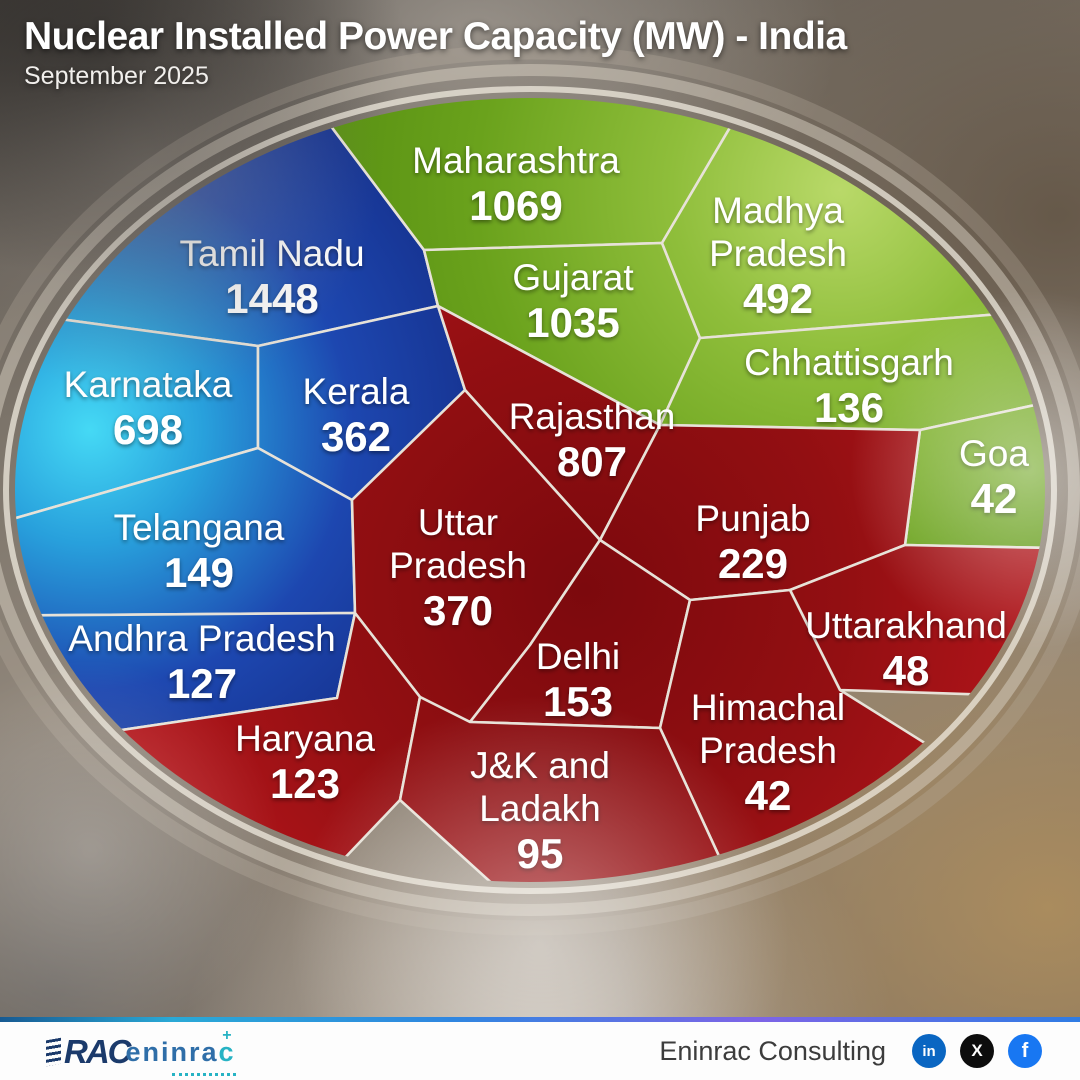  What do you see at coordinates (199, 572) in the screenshot?
I see `state-value-text: 149` at bounding box center [199, 572].